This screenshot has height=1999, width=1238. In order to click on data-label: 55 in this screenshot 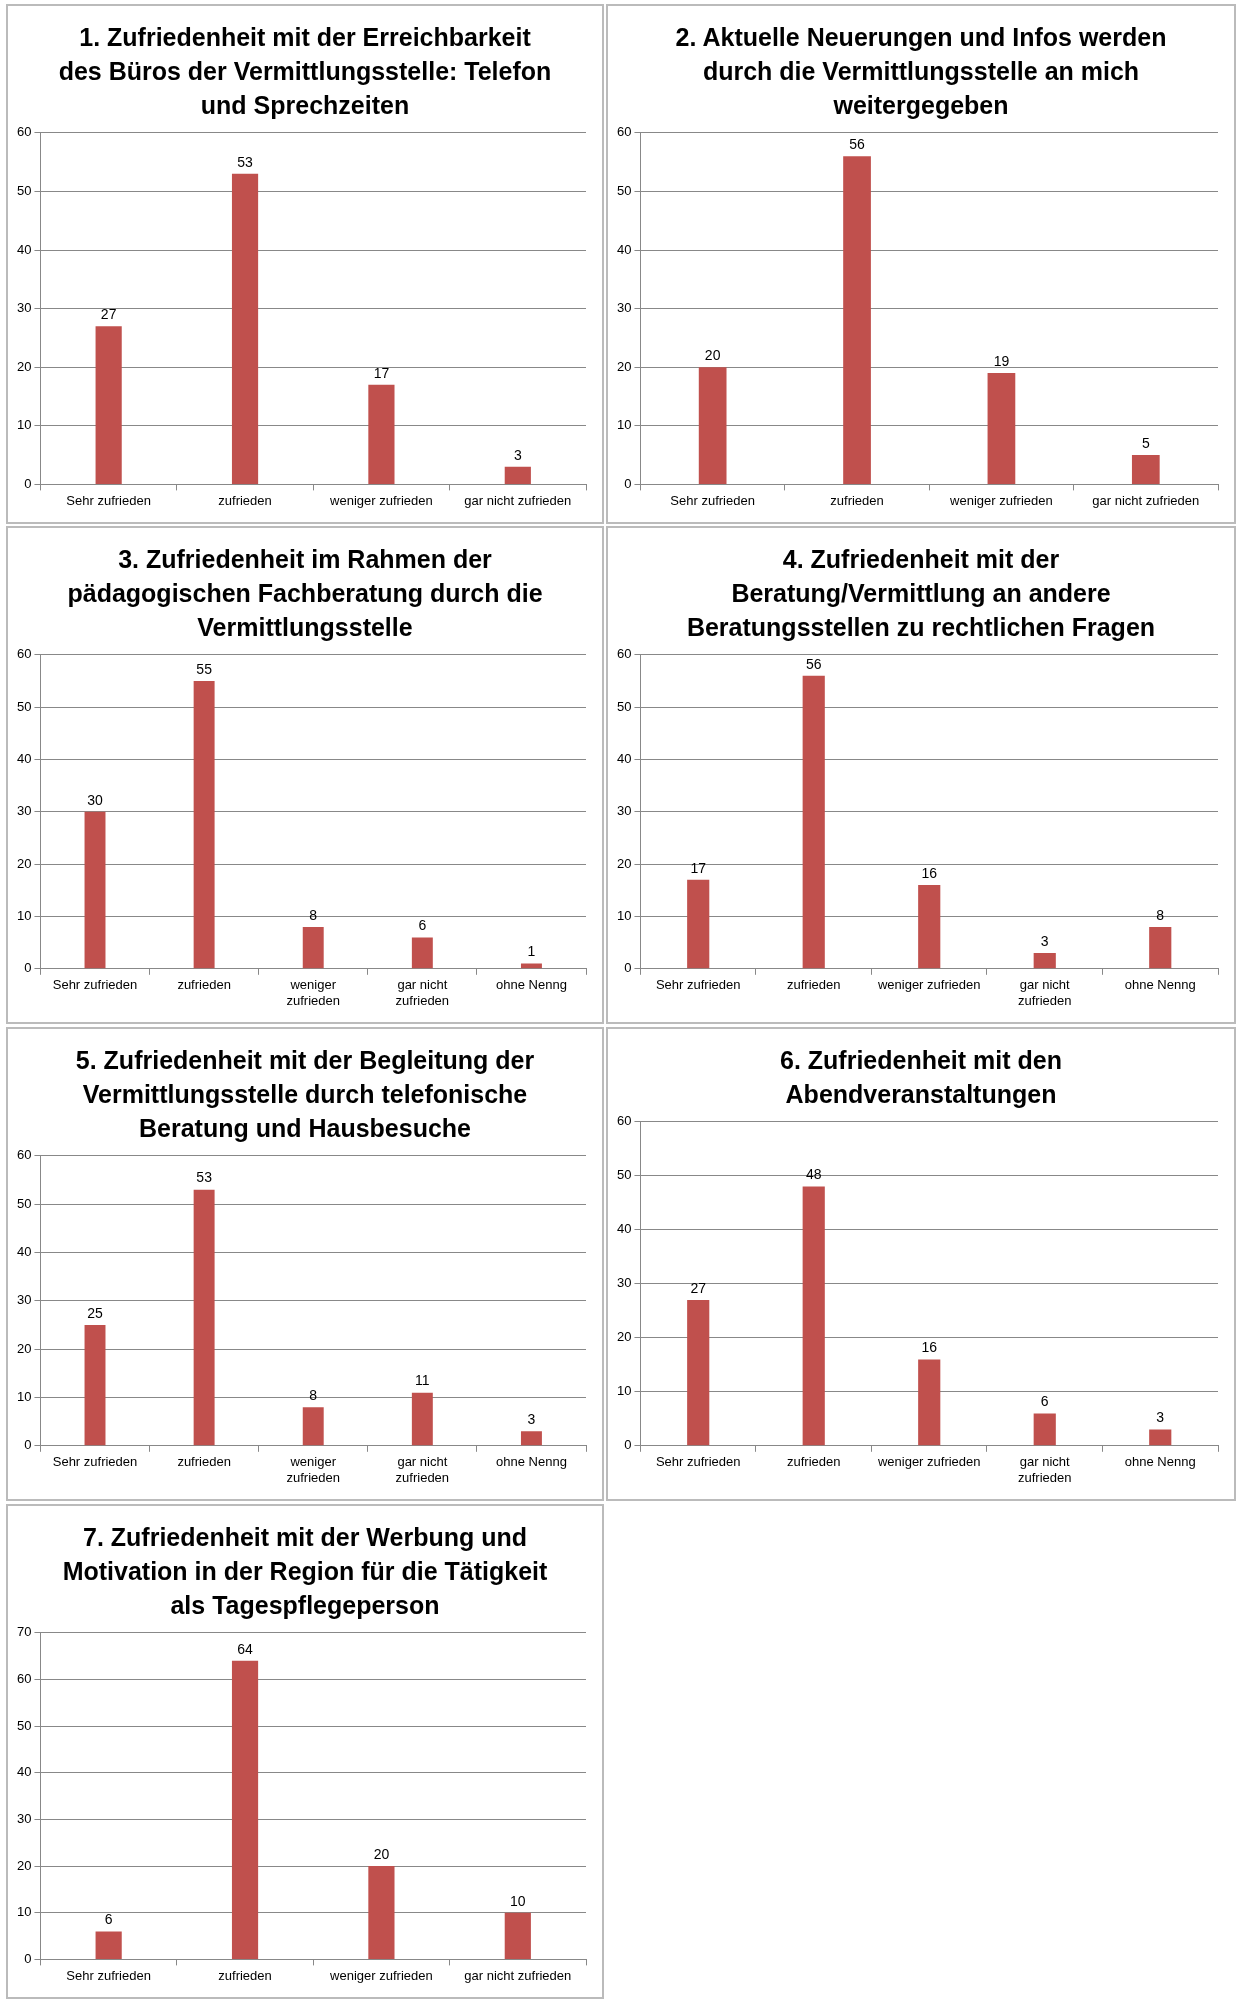, I will do `click(204, 668)`.